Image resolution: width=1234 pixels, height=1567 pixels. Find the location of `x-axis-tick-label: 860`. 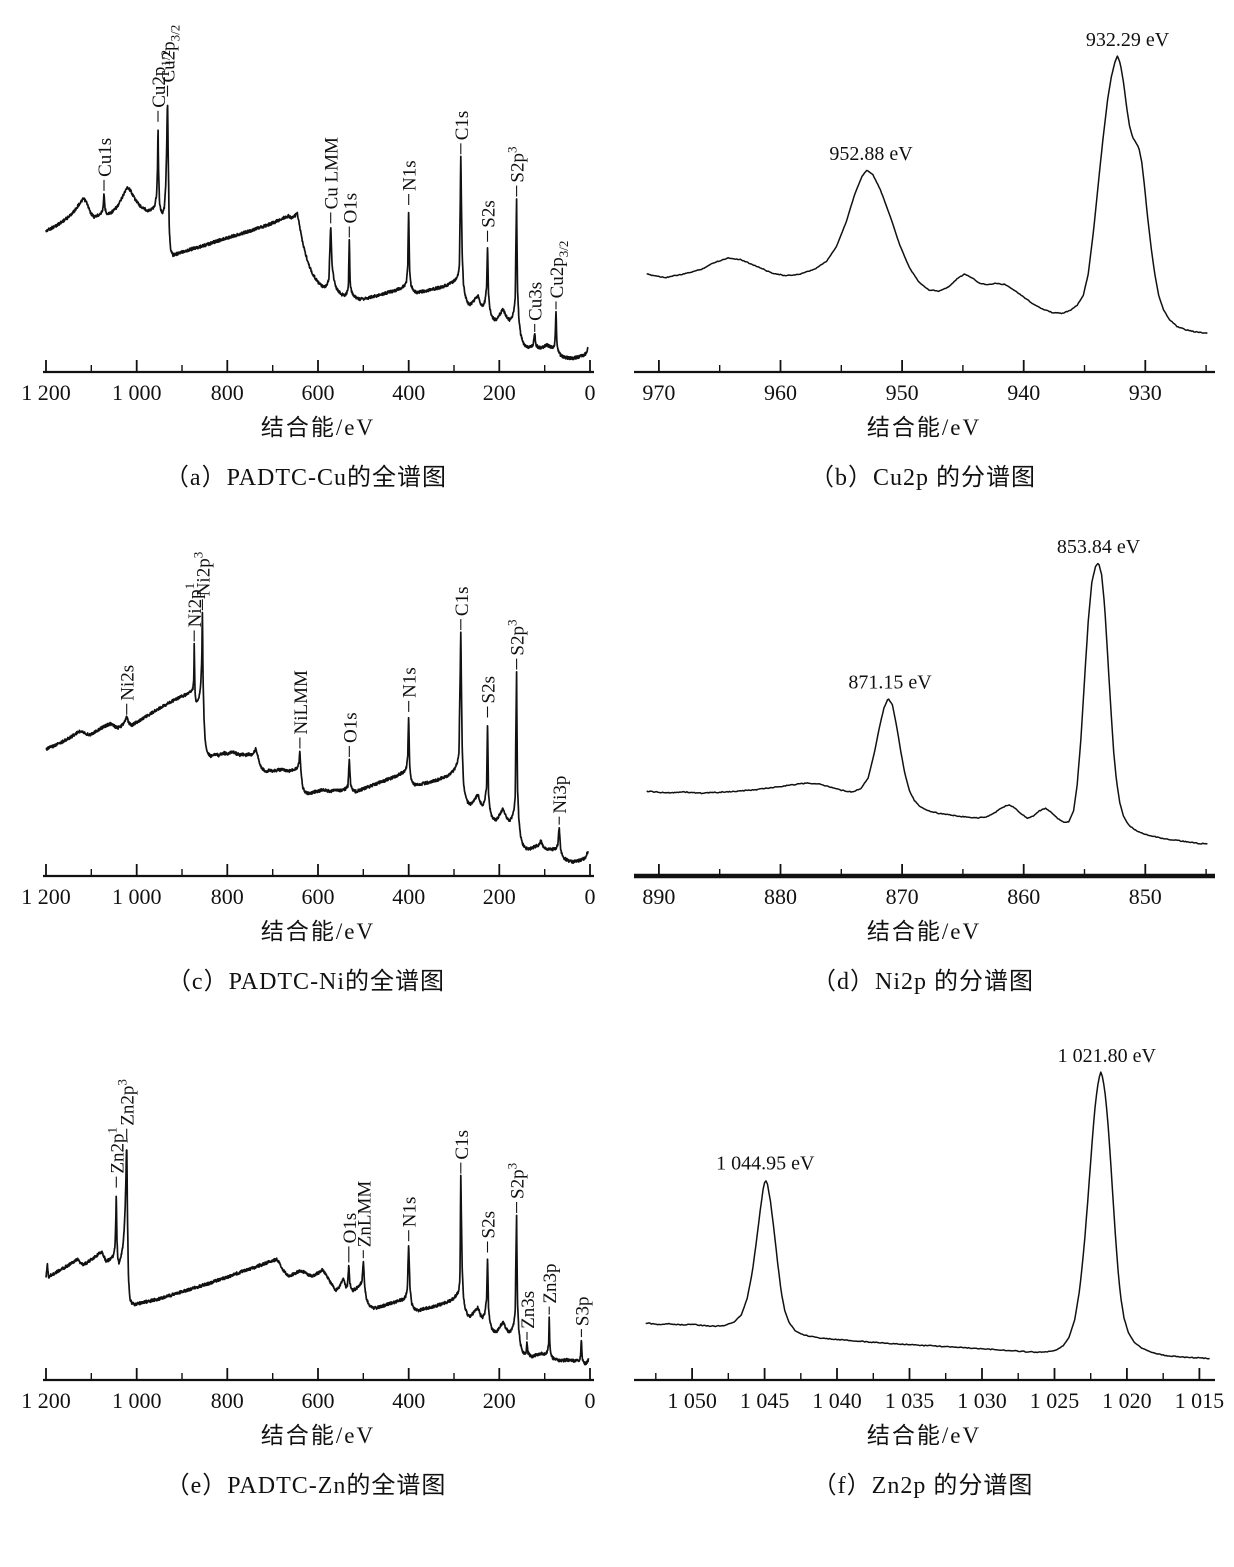

x-axis-tick-label: 860 is located at coordinates (1023, 896).